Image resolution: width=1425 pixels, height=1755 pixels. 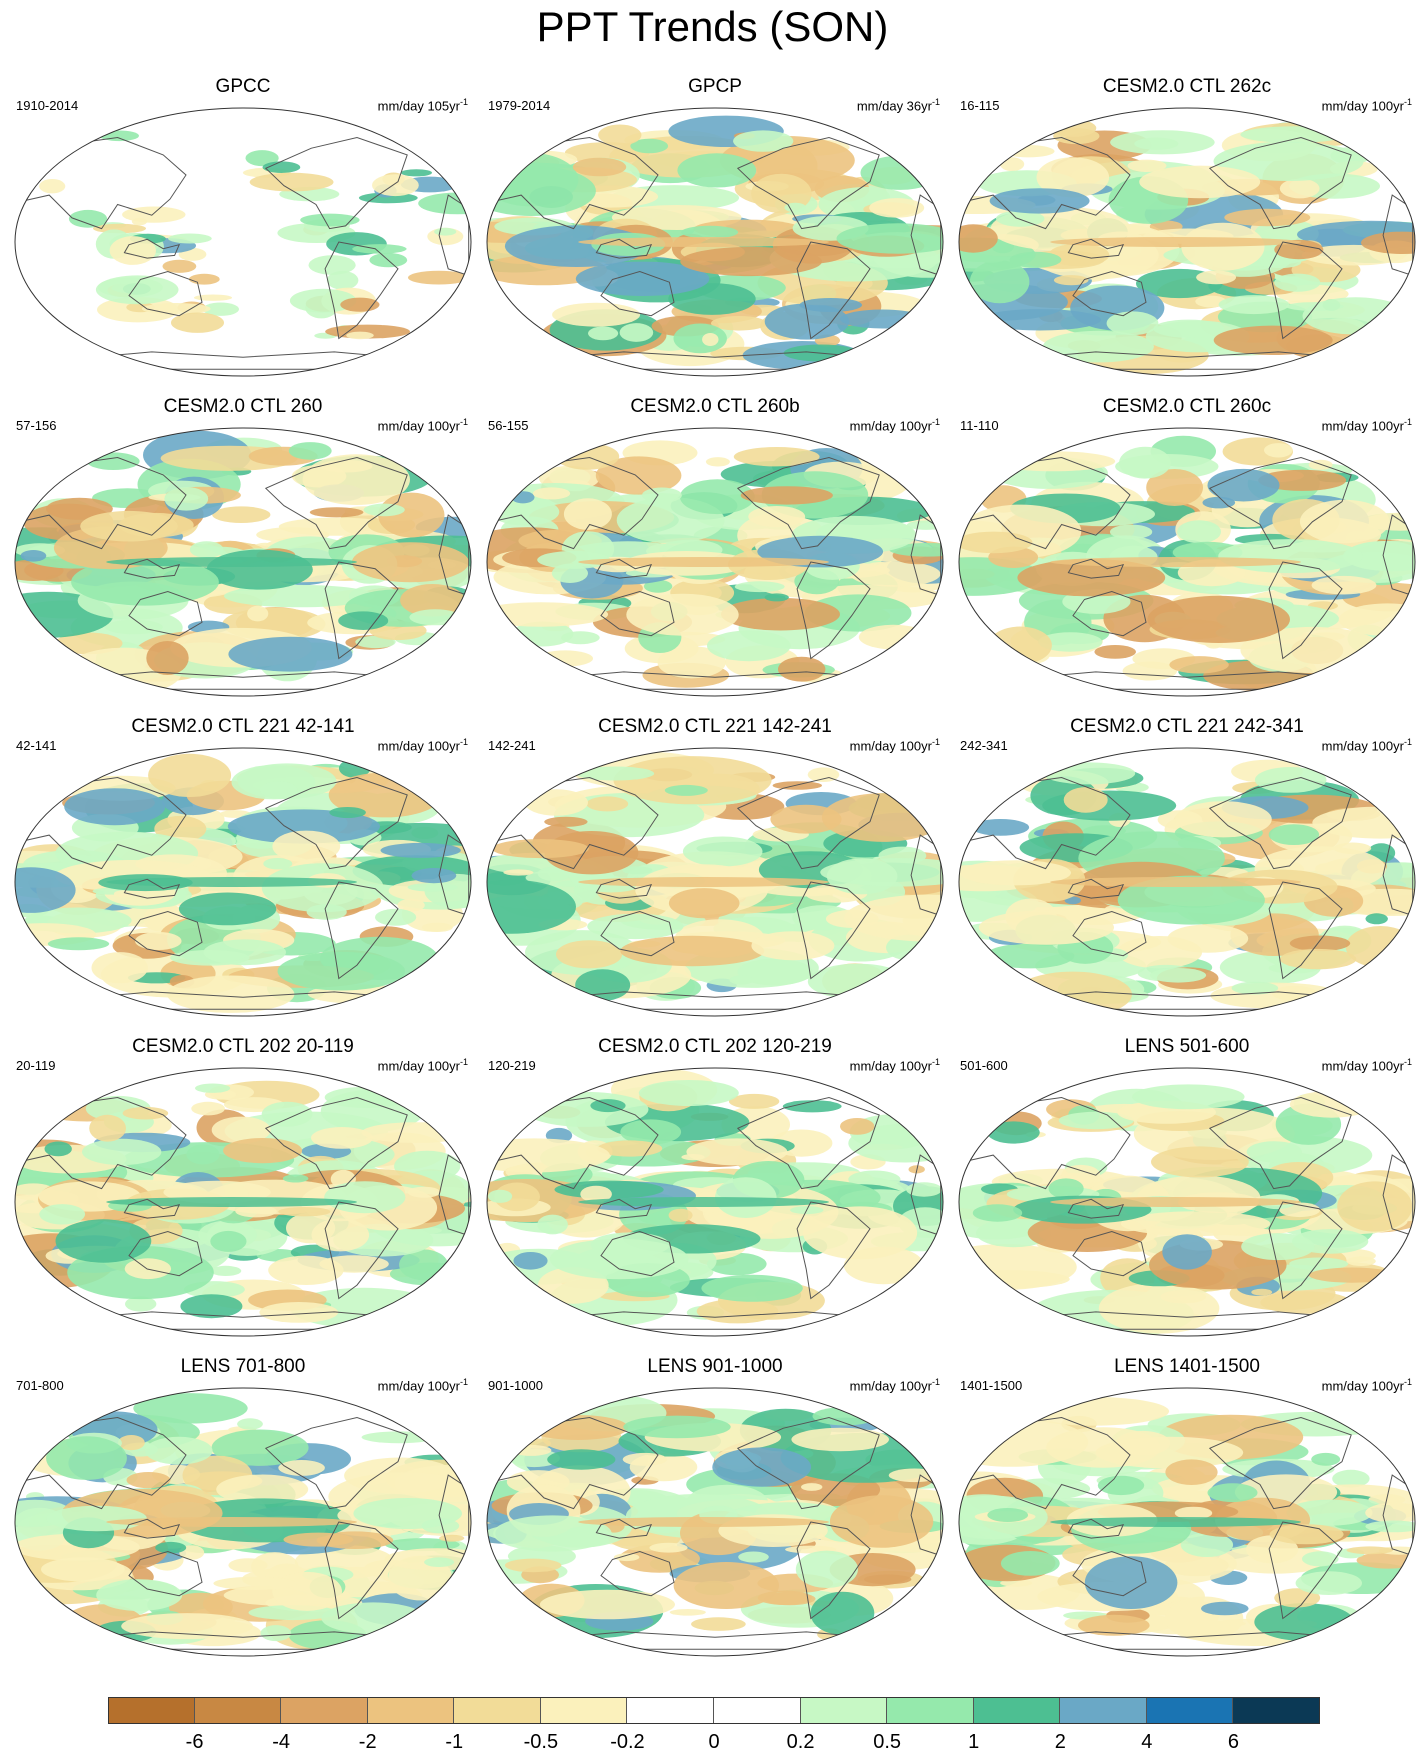 I want to click on colorbar-tick-label: 4, so click(x=1147, y=1742).